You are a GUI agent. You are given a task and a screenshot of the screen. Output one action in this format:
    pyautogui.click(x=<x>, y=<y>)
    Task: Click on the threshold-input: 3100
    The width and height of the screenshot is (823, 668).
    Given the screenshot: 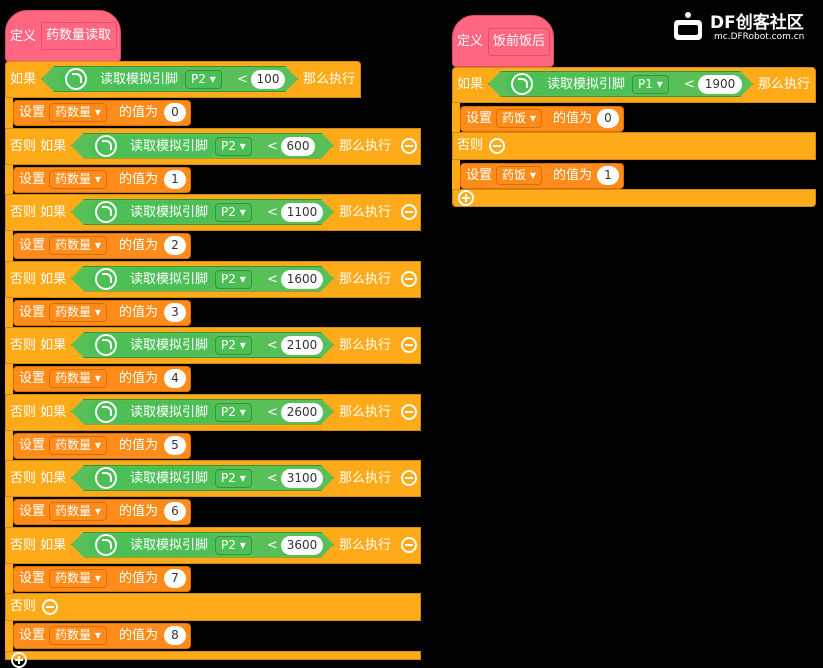 What is the action you would take?
    pyautogui.click(x=302, y=478)
    